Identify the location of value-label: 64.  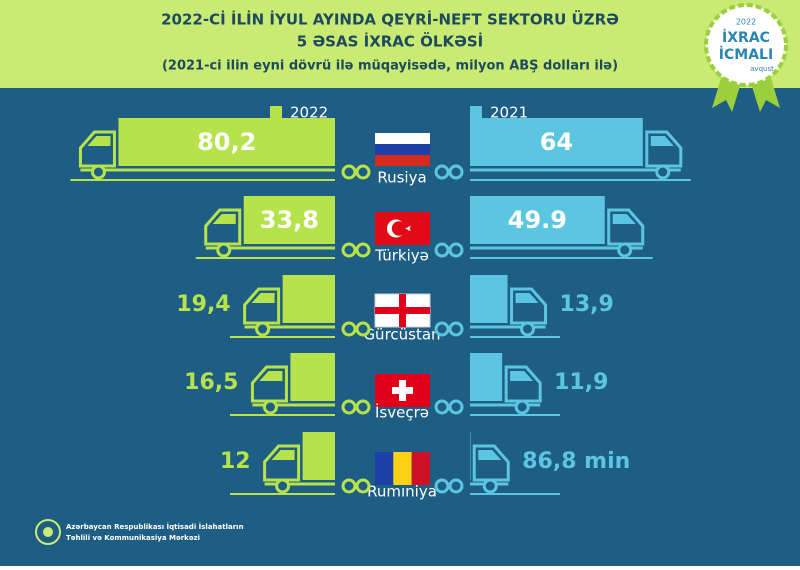
(556, 142).